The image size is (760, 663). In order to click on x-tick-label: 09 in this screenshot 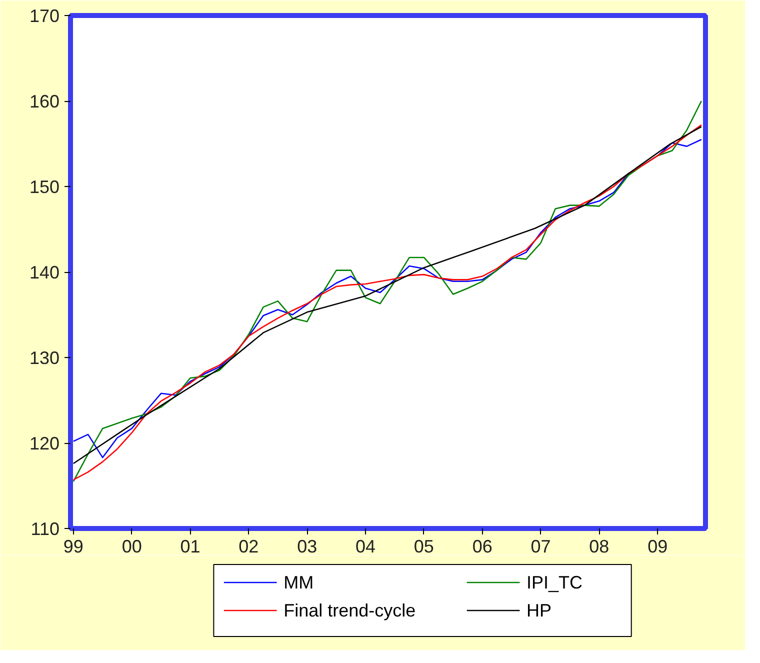, I will do `click(658, 546)`.